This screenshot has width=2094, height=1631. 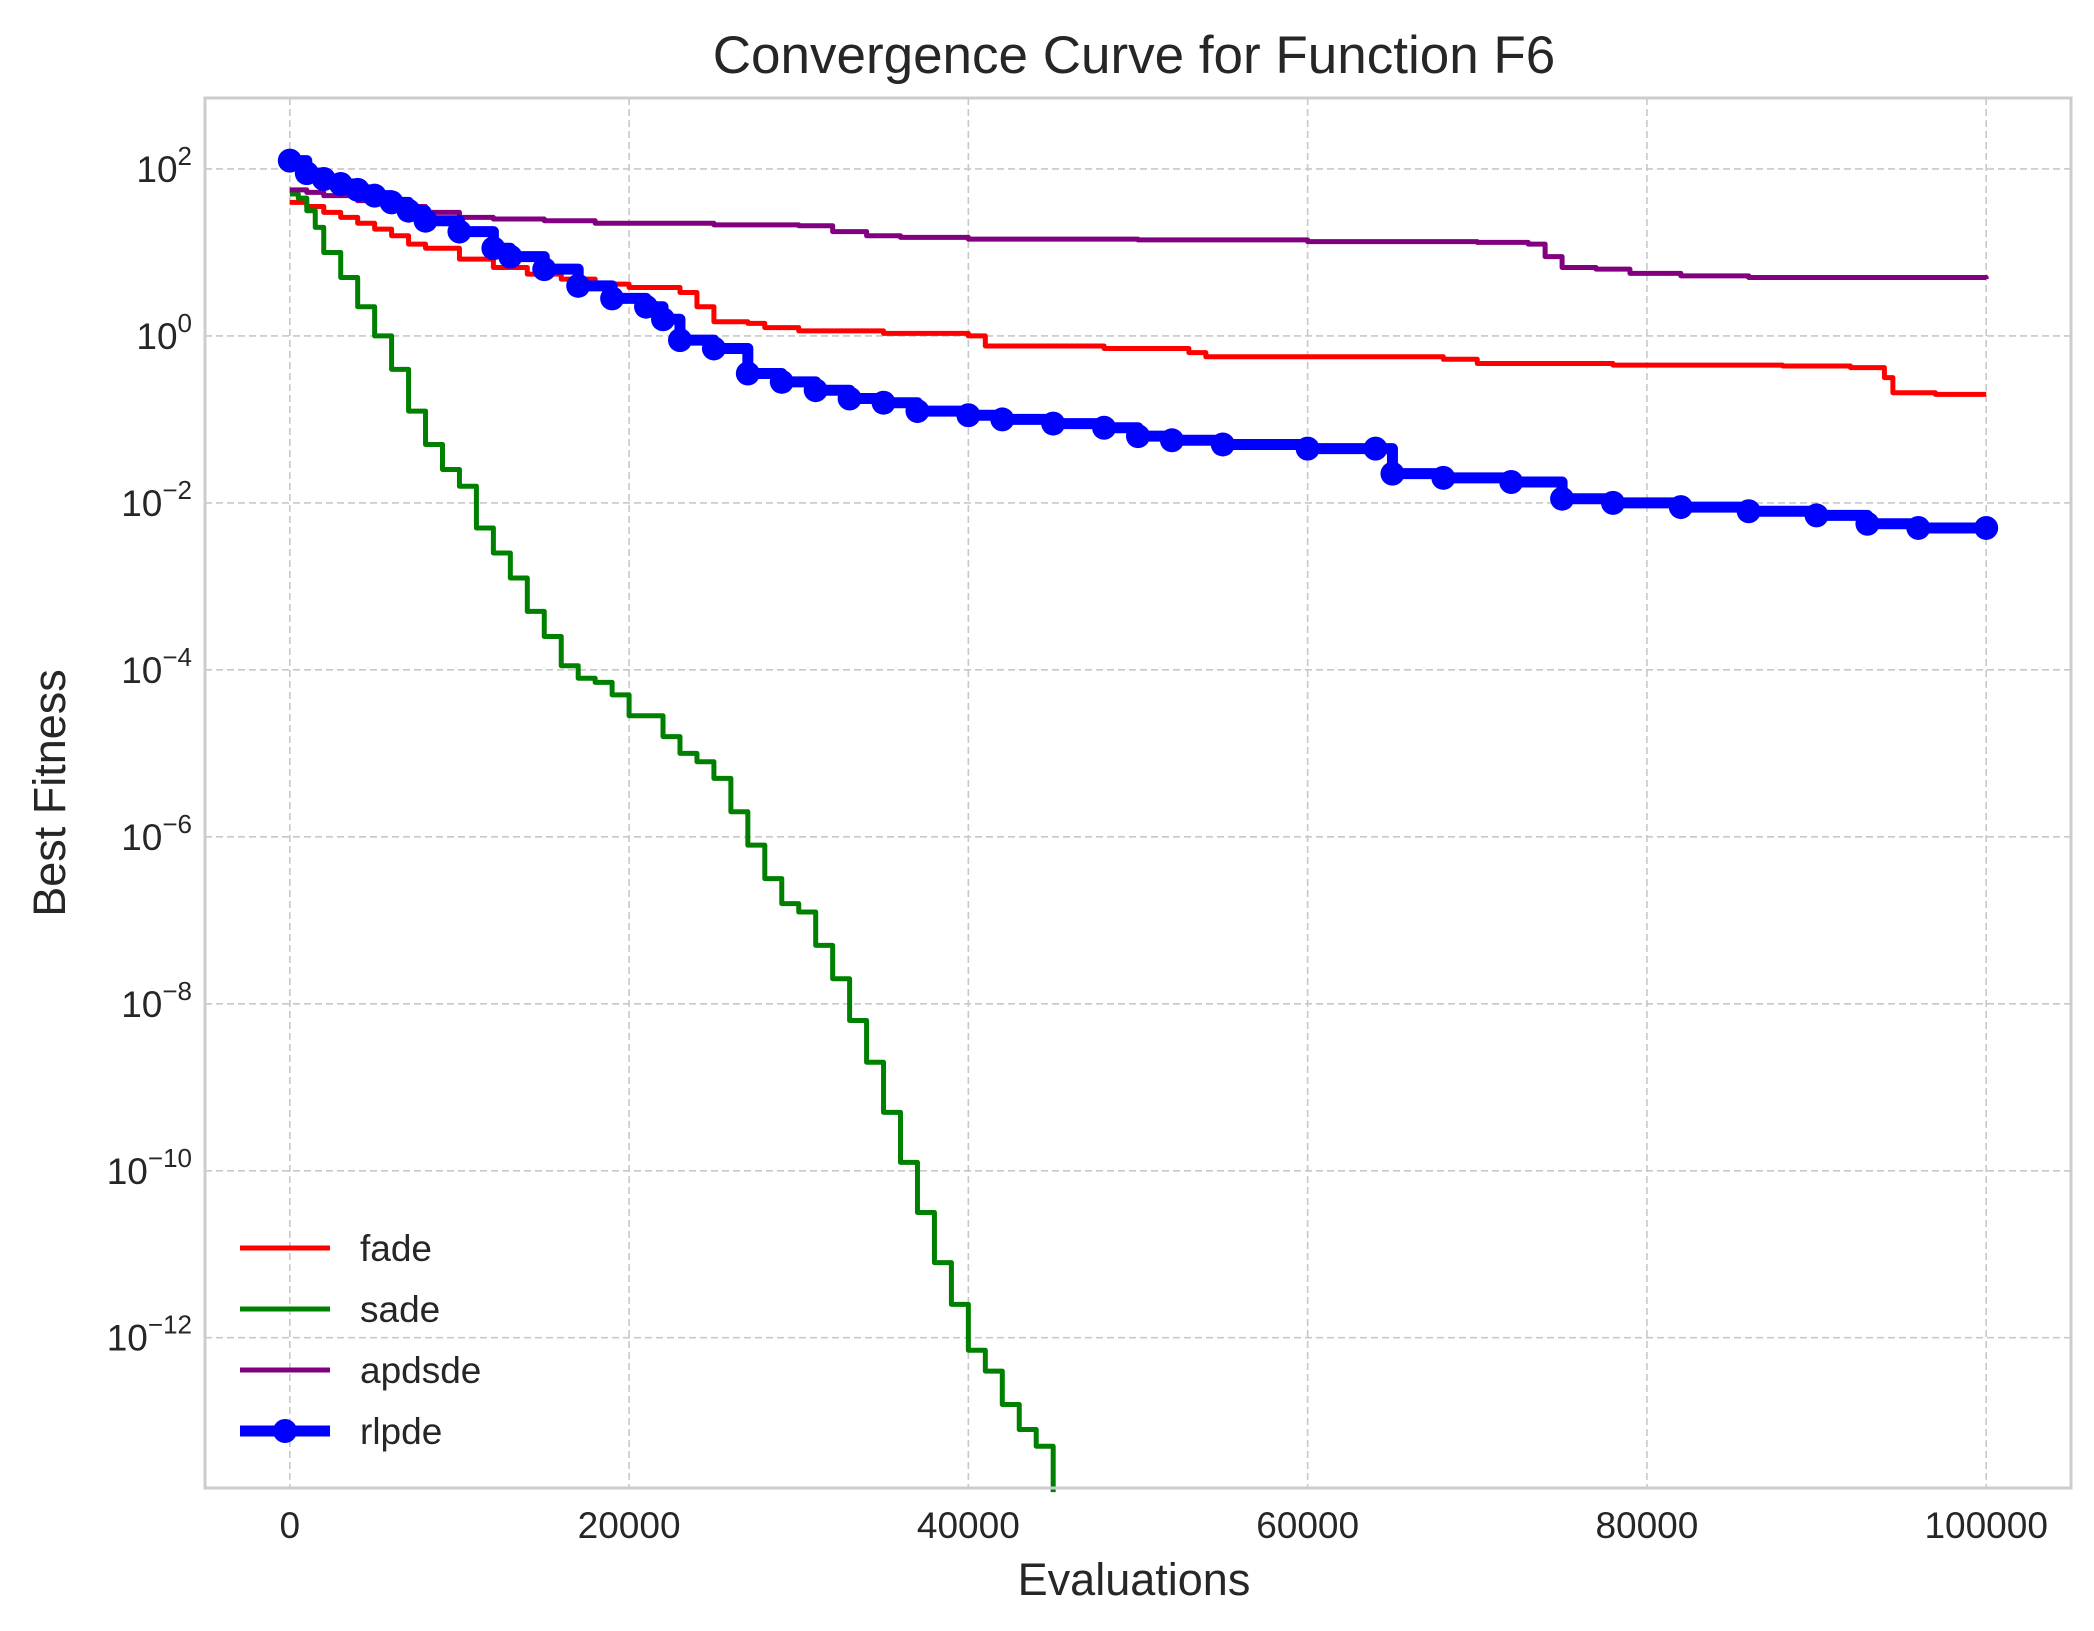 What do you see at coordinates (164, 165) in the screenshot?
I see `y-tick-label-0: 10²` at bounding box center [164, 165].